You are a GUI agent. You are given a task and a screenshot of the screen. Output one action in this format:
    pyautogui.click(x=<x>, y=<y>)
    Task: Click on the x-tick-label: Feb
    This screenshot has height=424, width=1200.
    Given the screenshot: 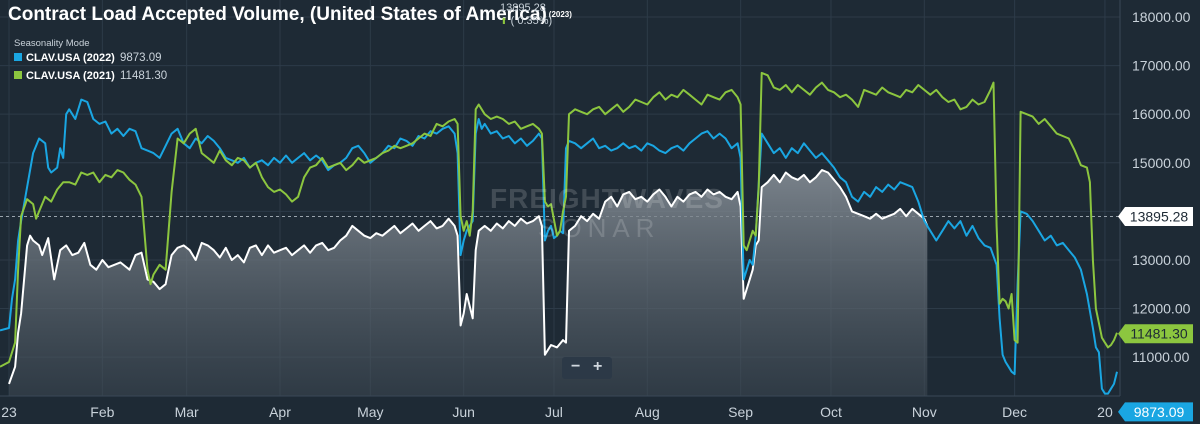 What is the action you would take?
    pyautogui.click(x=102, y=412)
    